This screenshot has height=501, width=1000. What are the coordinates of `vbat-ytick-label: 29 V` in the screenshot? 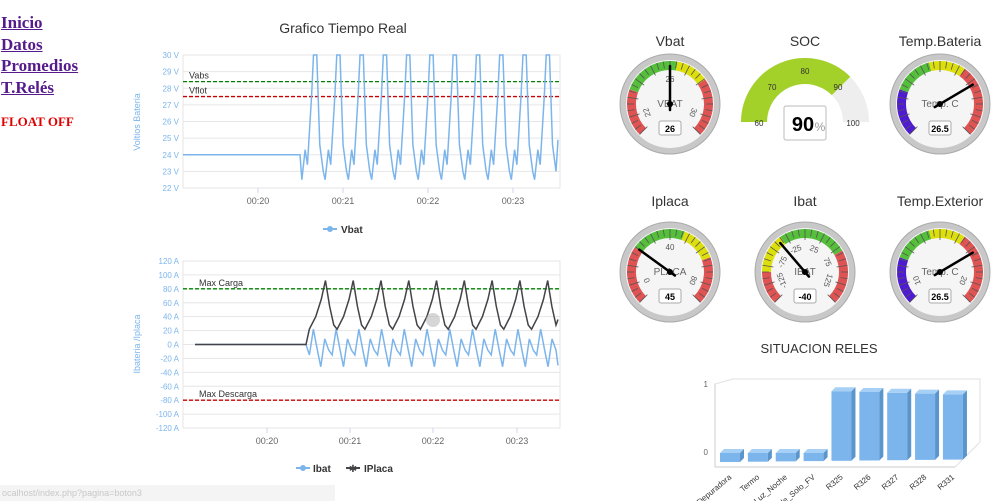 It's located at (171, 72).